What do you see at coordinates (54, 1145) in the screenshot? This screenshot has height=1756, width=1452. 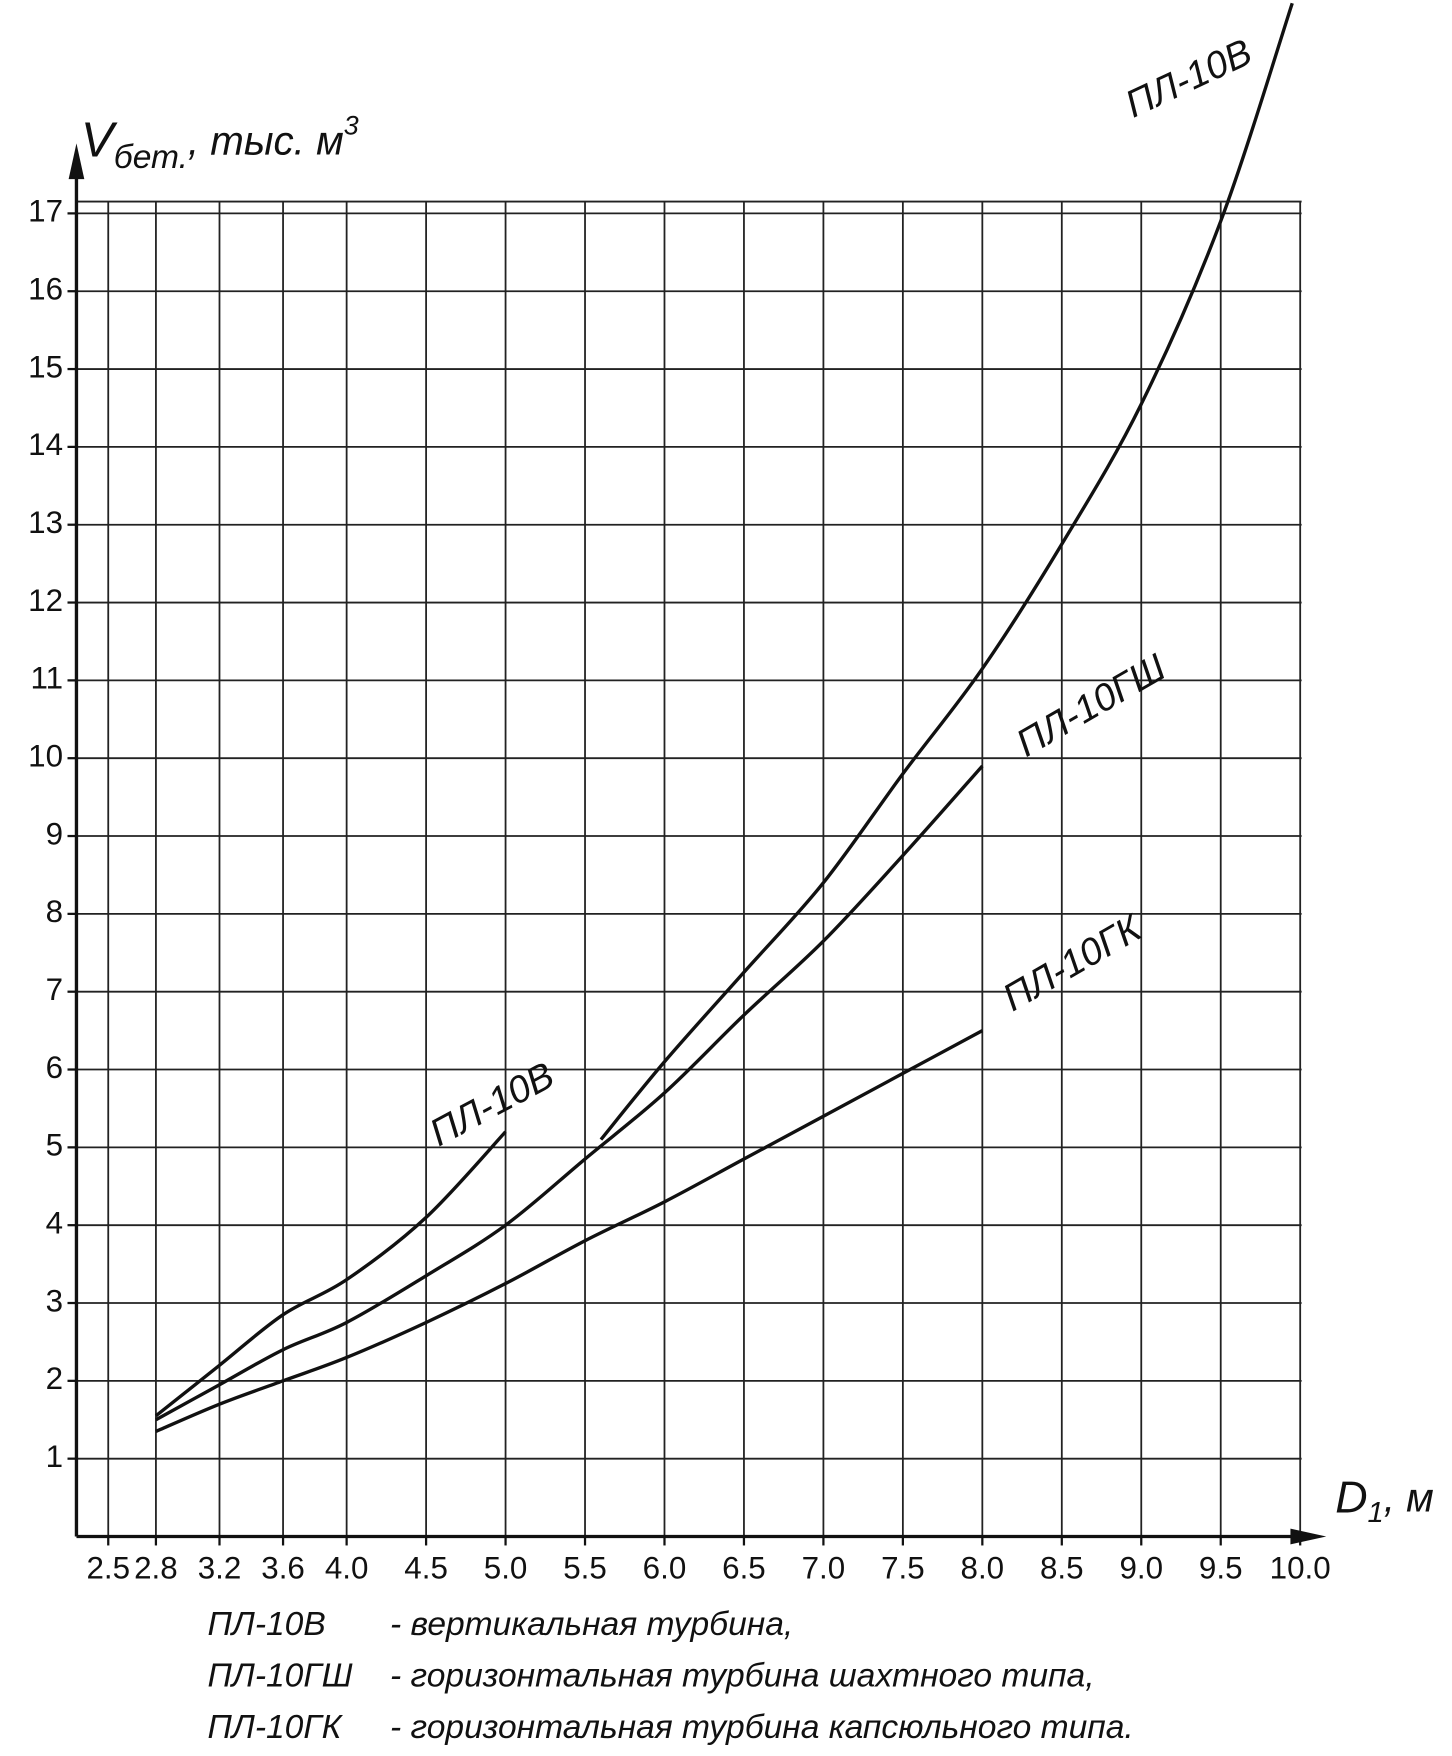 I see `y-tick-label: 5` at bounding box center [54, 1145].